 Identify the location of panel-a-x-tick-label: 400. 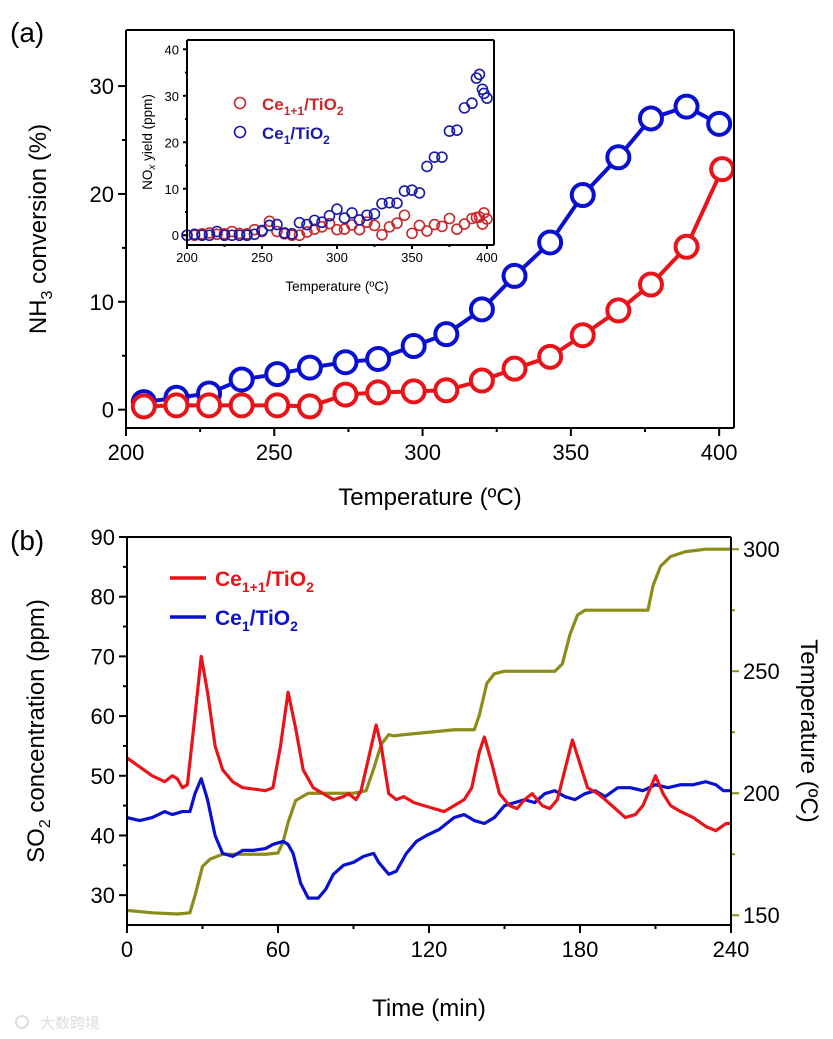
(719, 452).